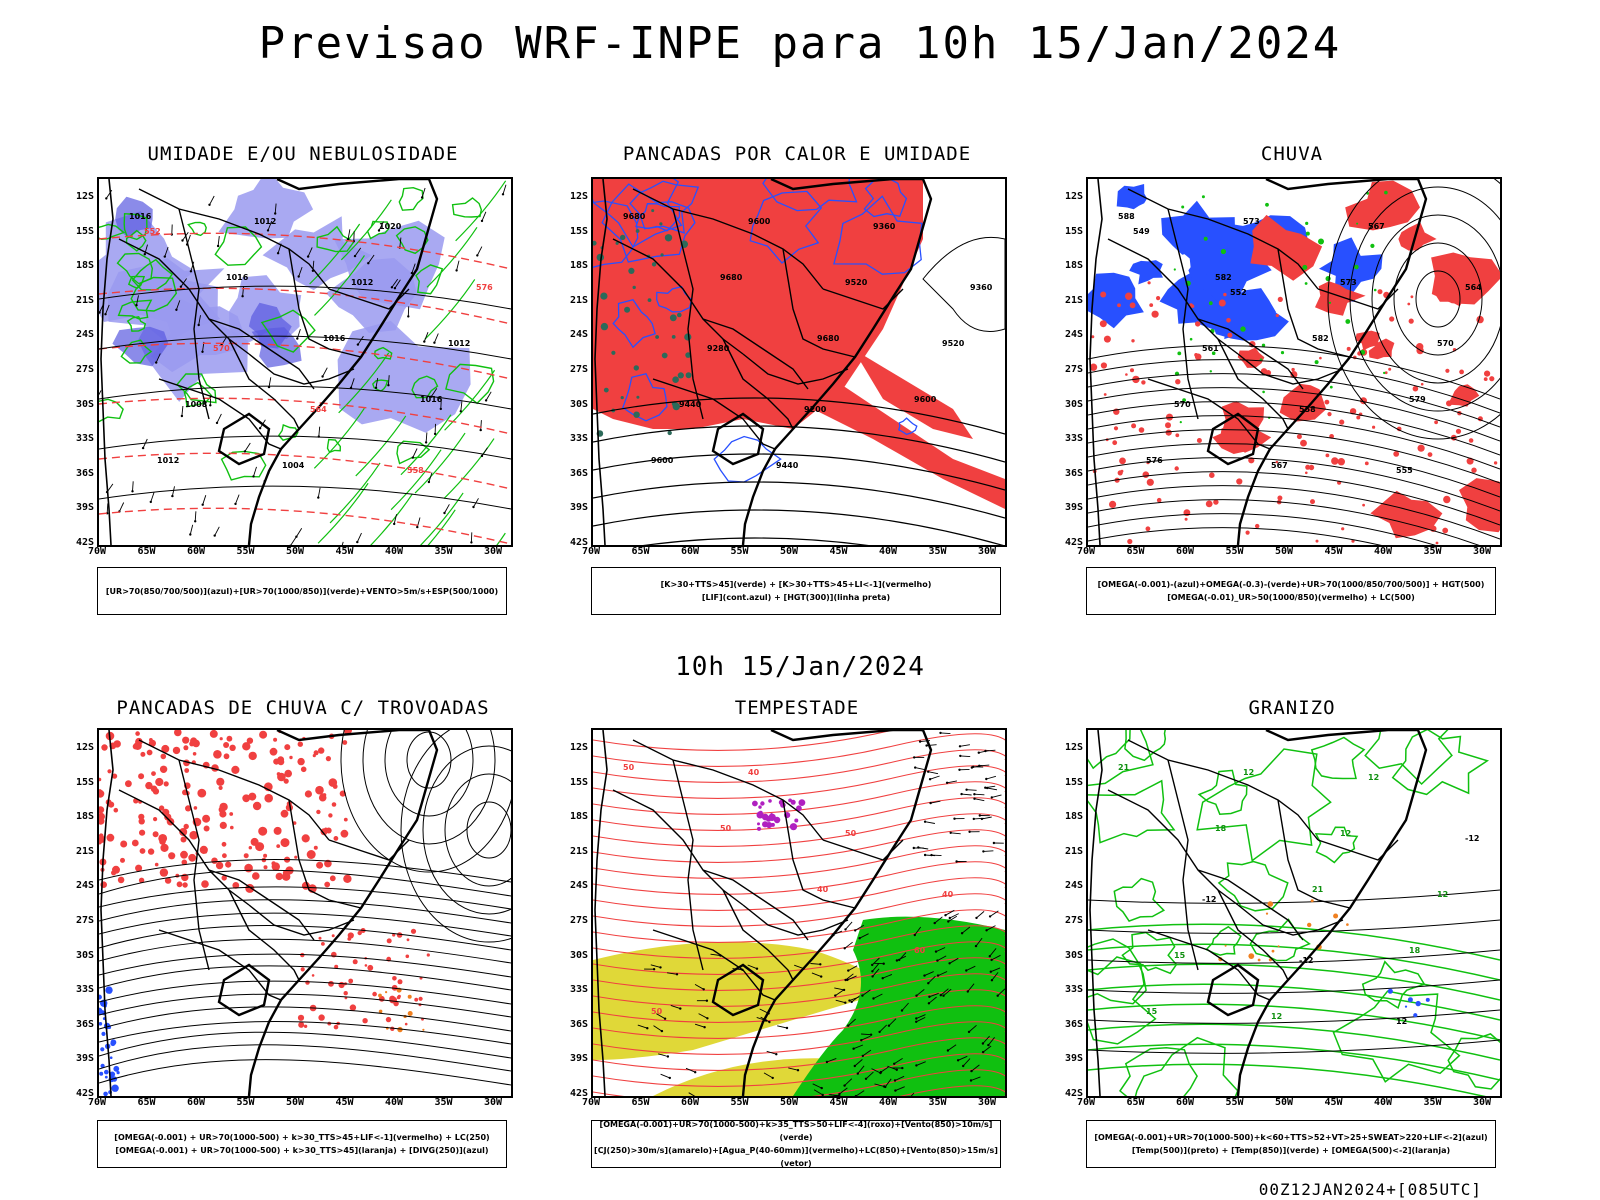  What do you see at coordinates (1370, 1189) in the screenshot?
I see `run-timestamp: 00Z12JAN2024+[085UTC]` at bounding box center [1370, 1189].